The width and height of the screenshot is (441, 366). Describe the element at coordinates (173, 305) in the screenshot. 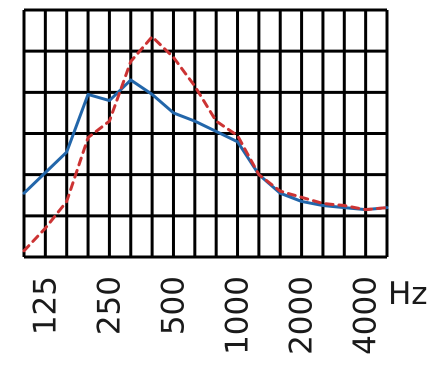

I see `x-tick-label: 500` at that location.